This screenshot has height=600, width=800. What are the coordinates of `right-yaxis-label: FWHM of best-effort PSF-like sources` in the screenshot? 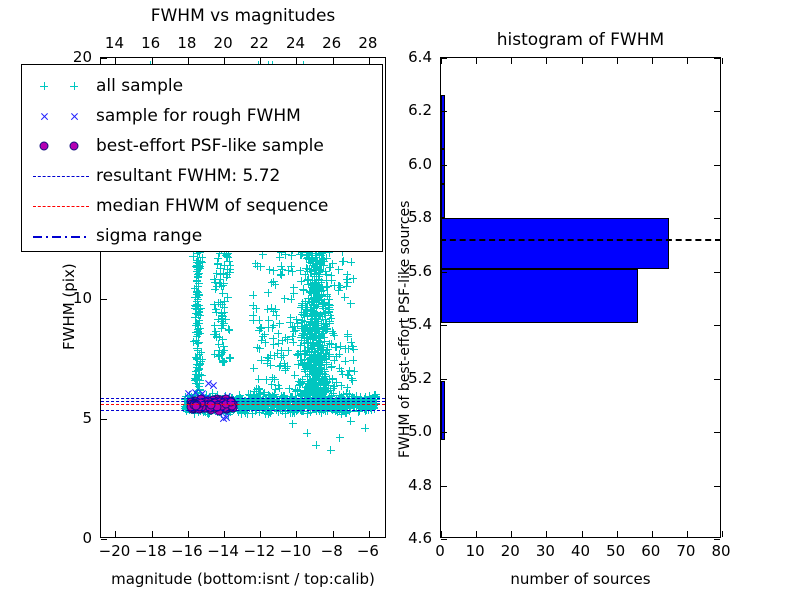 It's located at (405, 329).